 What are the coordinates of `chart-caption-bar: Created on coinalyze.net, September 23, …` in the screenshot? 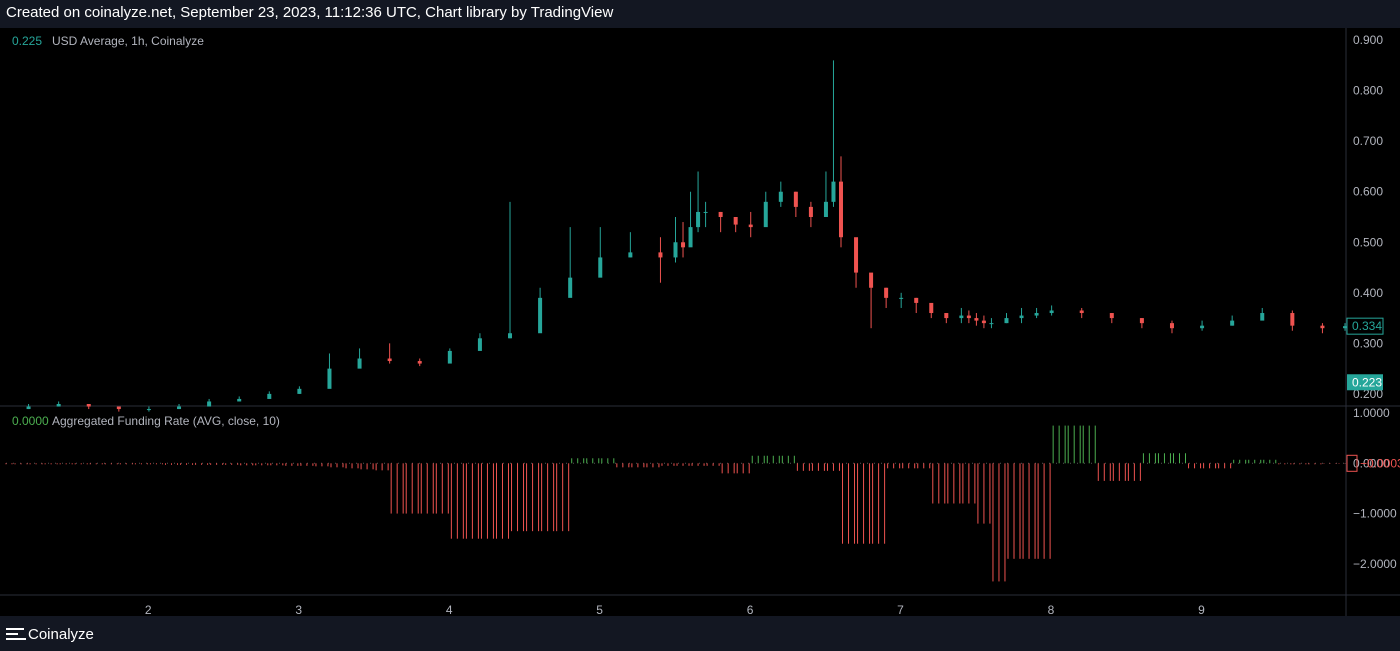 It's located at (700, 14).